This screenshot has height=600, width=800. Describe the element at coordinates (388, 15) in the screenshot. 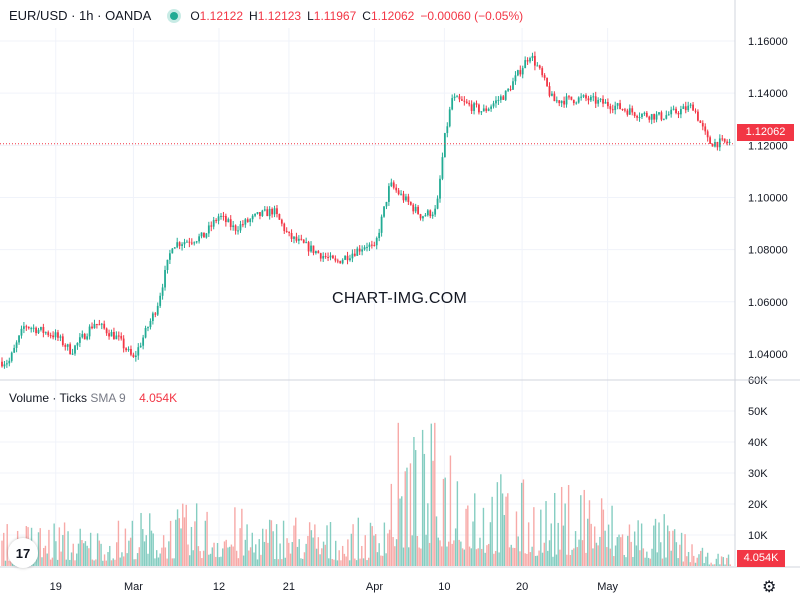

I see `close-value: C1.12062` at that location.